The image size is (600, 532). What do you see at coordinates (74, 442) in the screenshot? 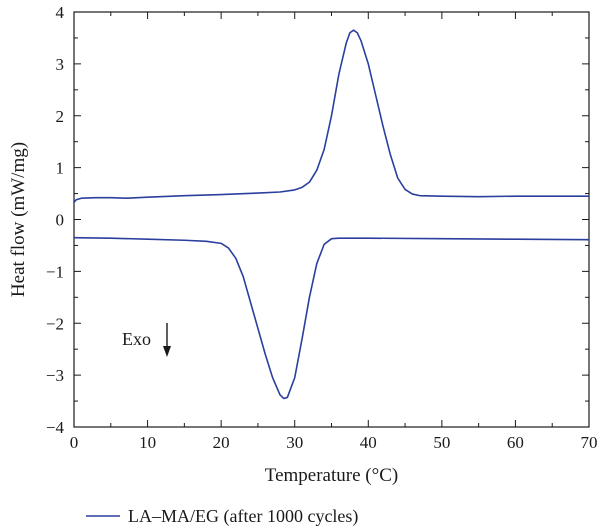
I see `x-tick-label: 0` at bounding box center [74, 442].